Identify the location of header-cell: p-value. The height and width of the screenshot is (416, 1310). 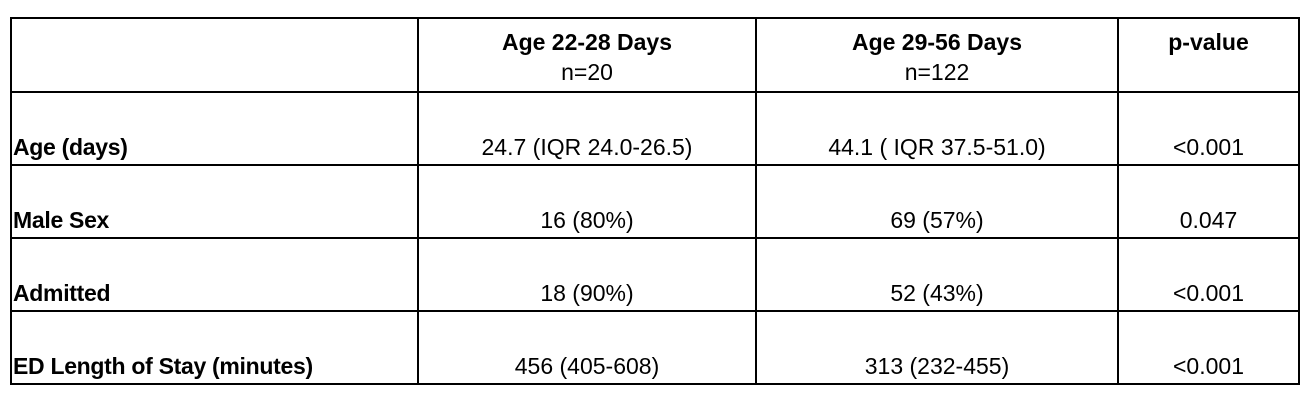
(1208, 55).